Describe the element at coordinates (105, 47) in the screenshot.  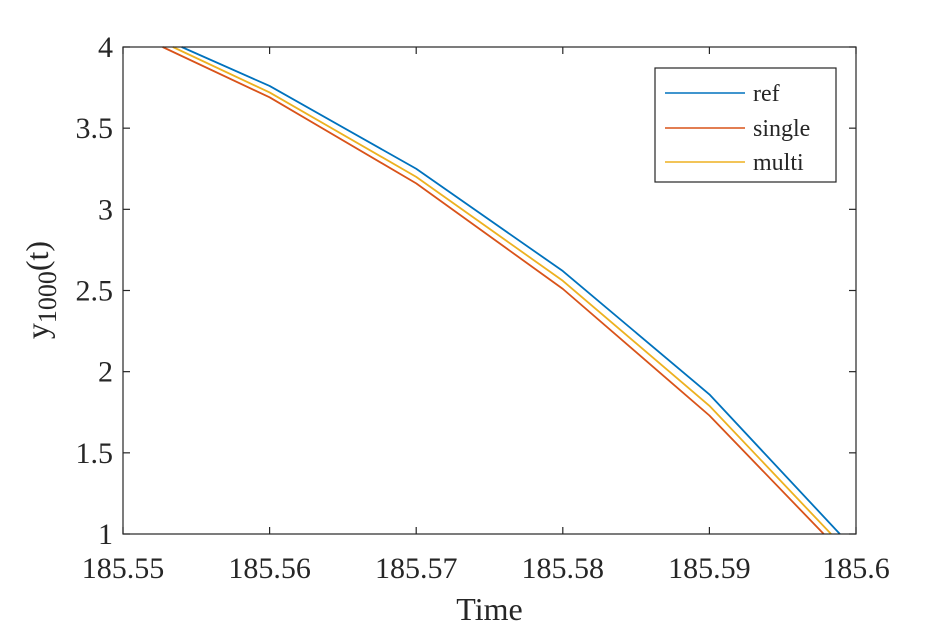
I see `y-tick-label: 4` at that location.